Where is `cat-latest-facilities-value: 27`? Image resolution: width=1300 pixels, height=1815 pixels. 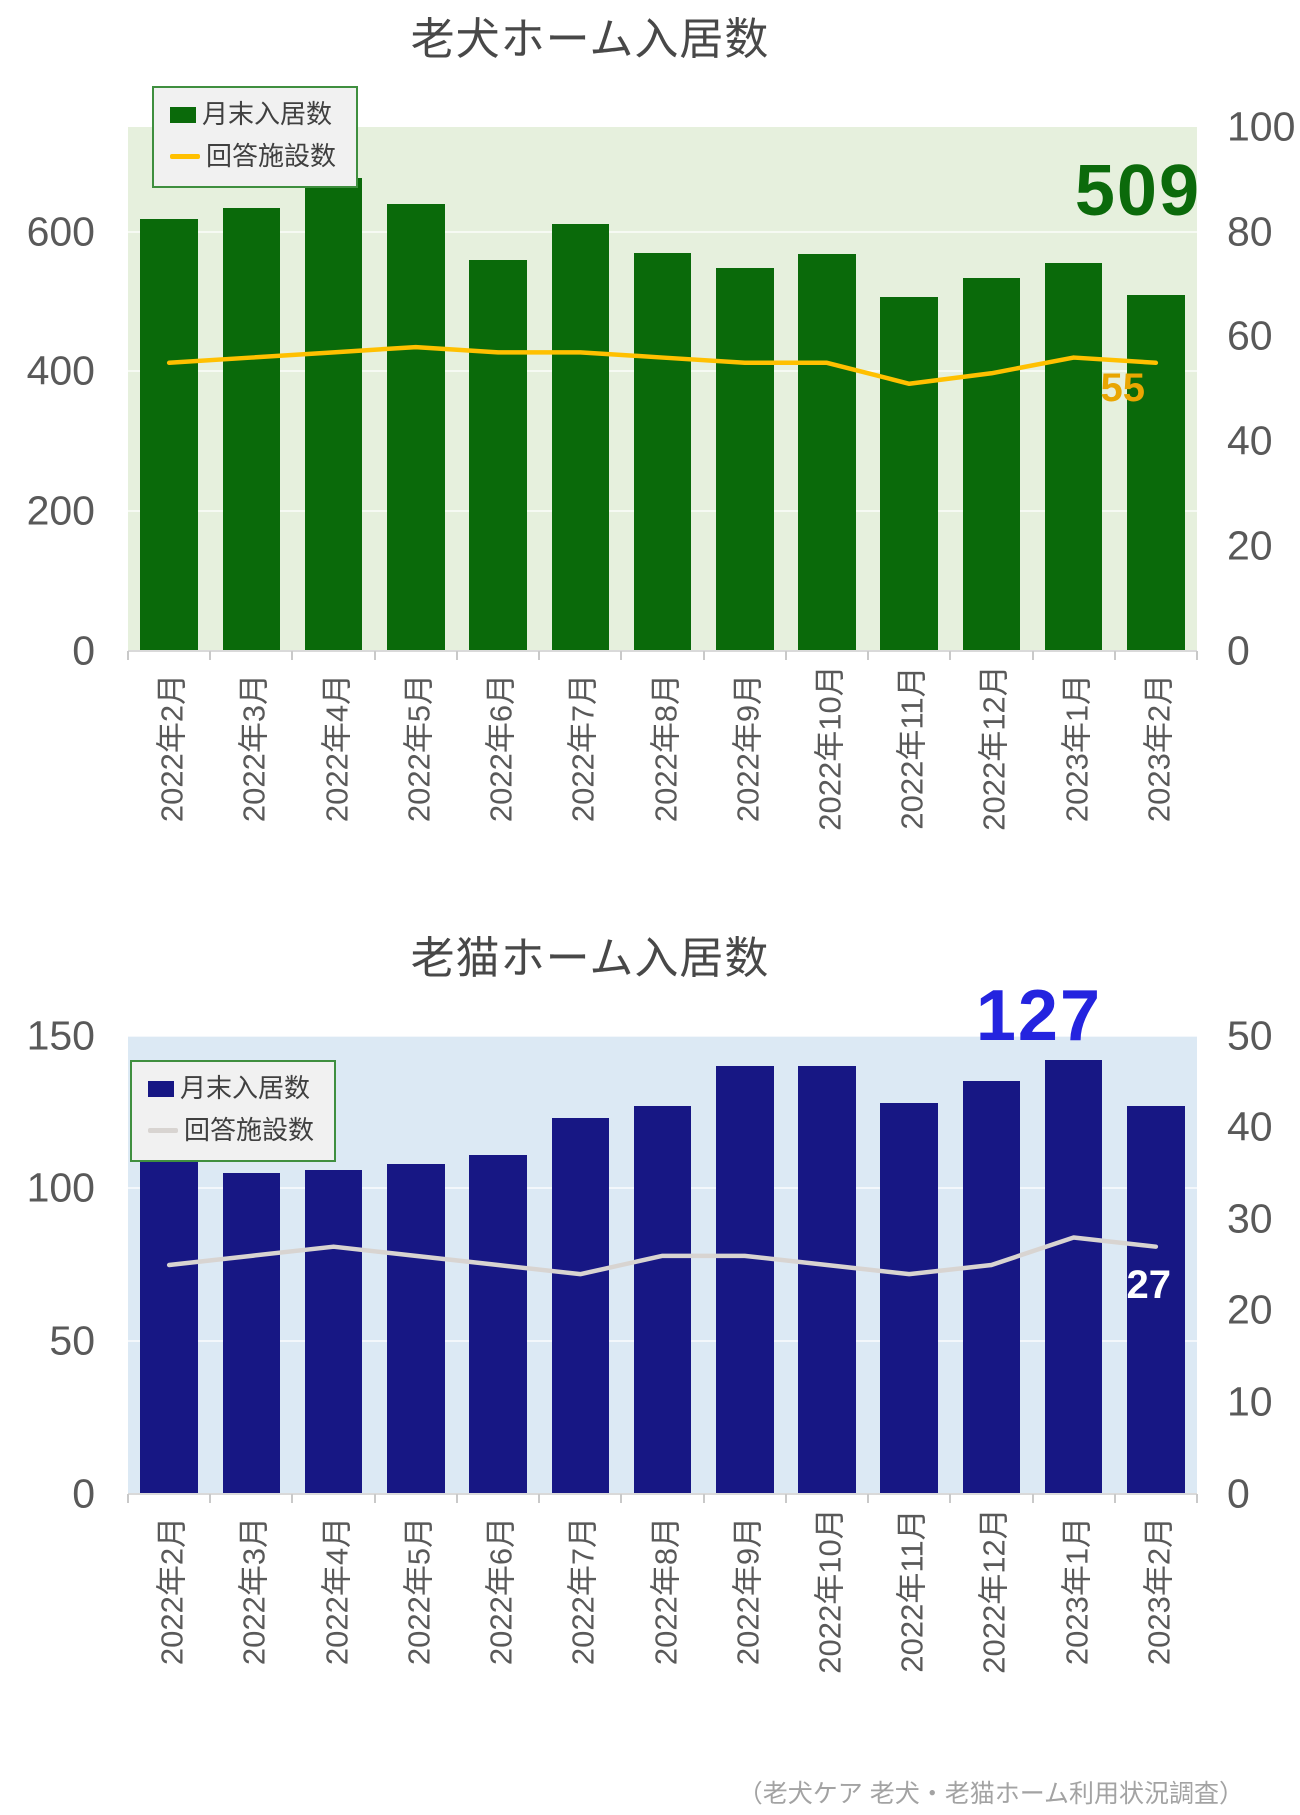
cat-latest-facilities-value: 27 is located at coordinates (1149, 1284).